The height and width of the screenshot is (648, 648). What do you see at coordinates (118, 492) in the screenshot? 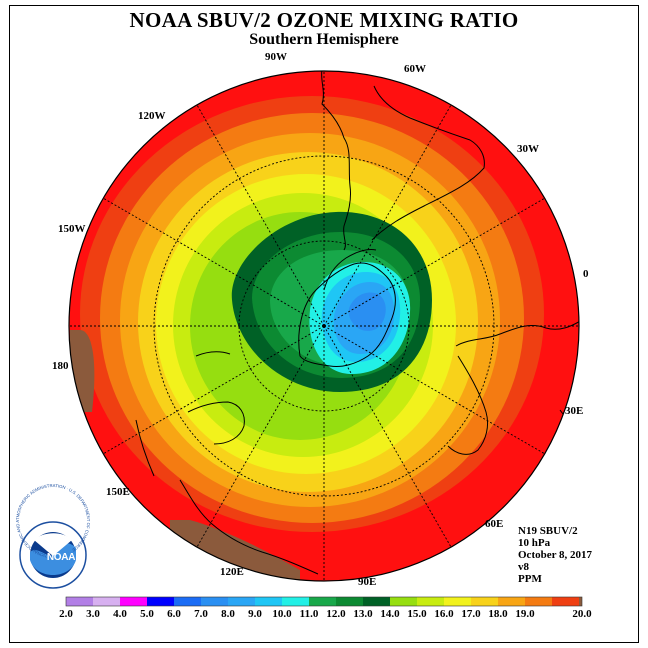
I see `lon-label-150e: 150E` at bounding box center [118, 492].